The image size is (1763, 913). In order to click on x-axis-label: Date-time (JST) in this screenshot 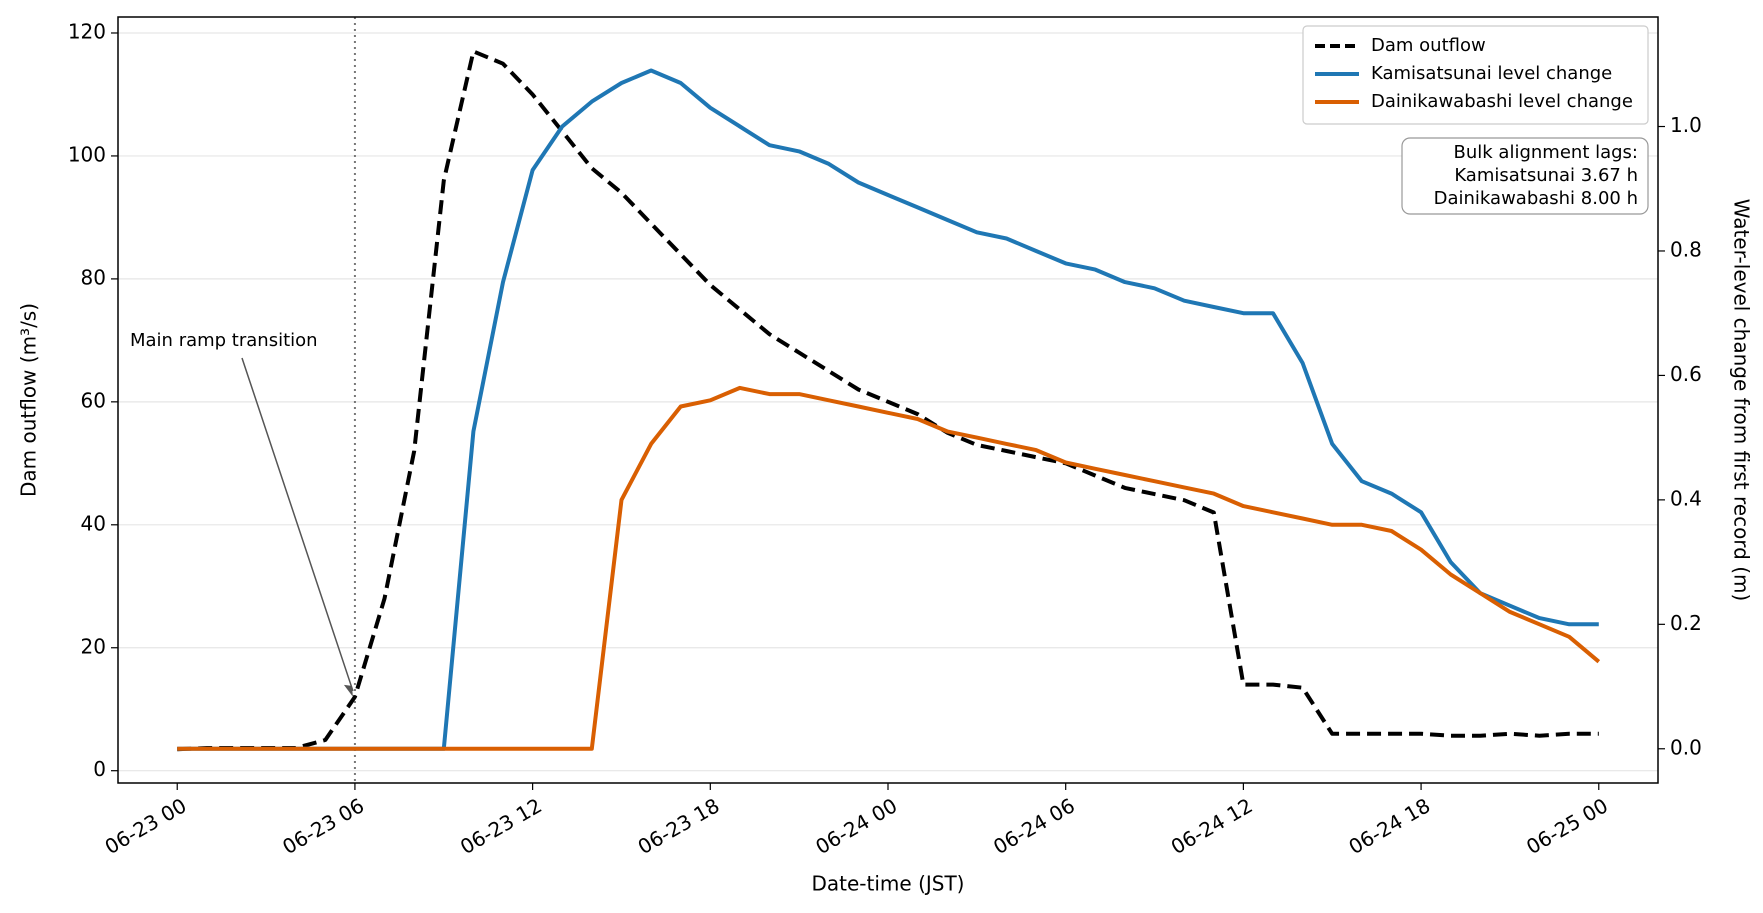, I will do `click(888, 884)`.